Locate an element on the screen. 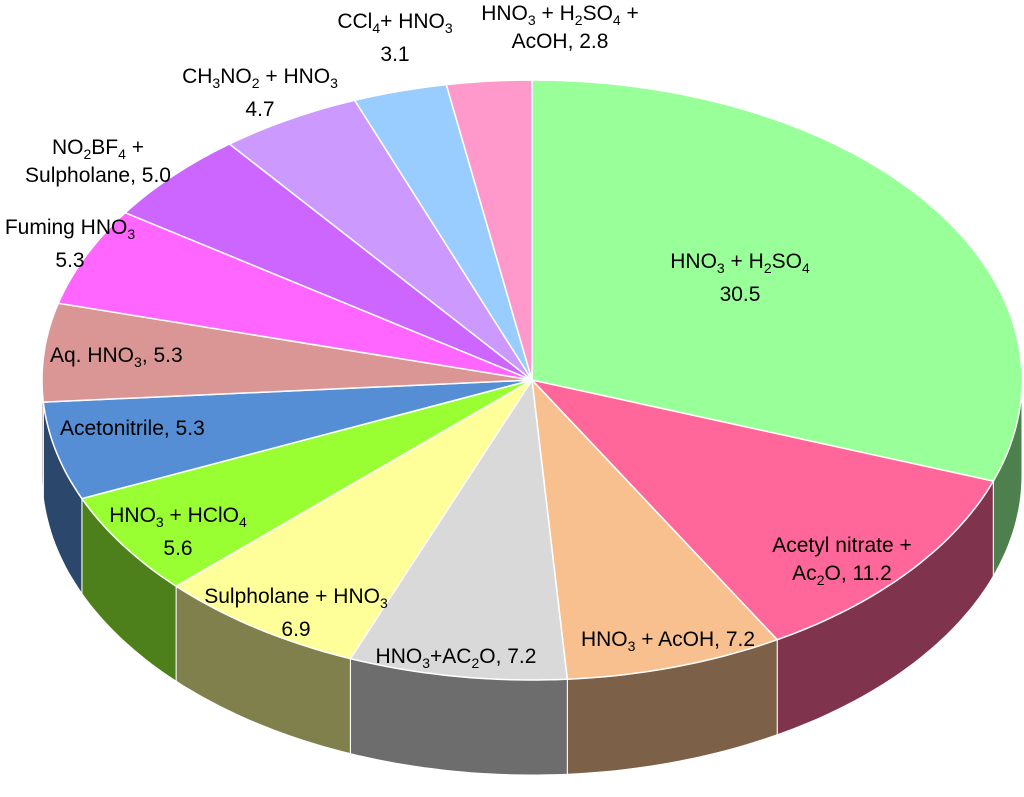 The width and height of the screenshot is (1024, 797). slice-label-11: CH3NO2 + HNO3 4.7 is located at coordinates (260, 93).